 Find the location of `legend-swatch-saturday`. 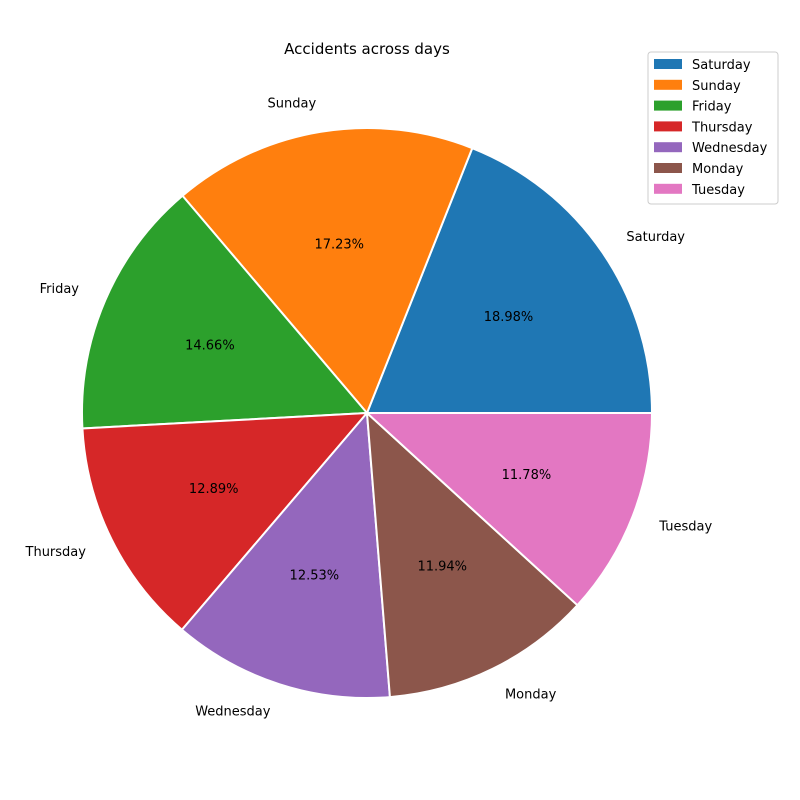

legend-swatch-saturday is located at coordinates (668, 64).